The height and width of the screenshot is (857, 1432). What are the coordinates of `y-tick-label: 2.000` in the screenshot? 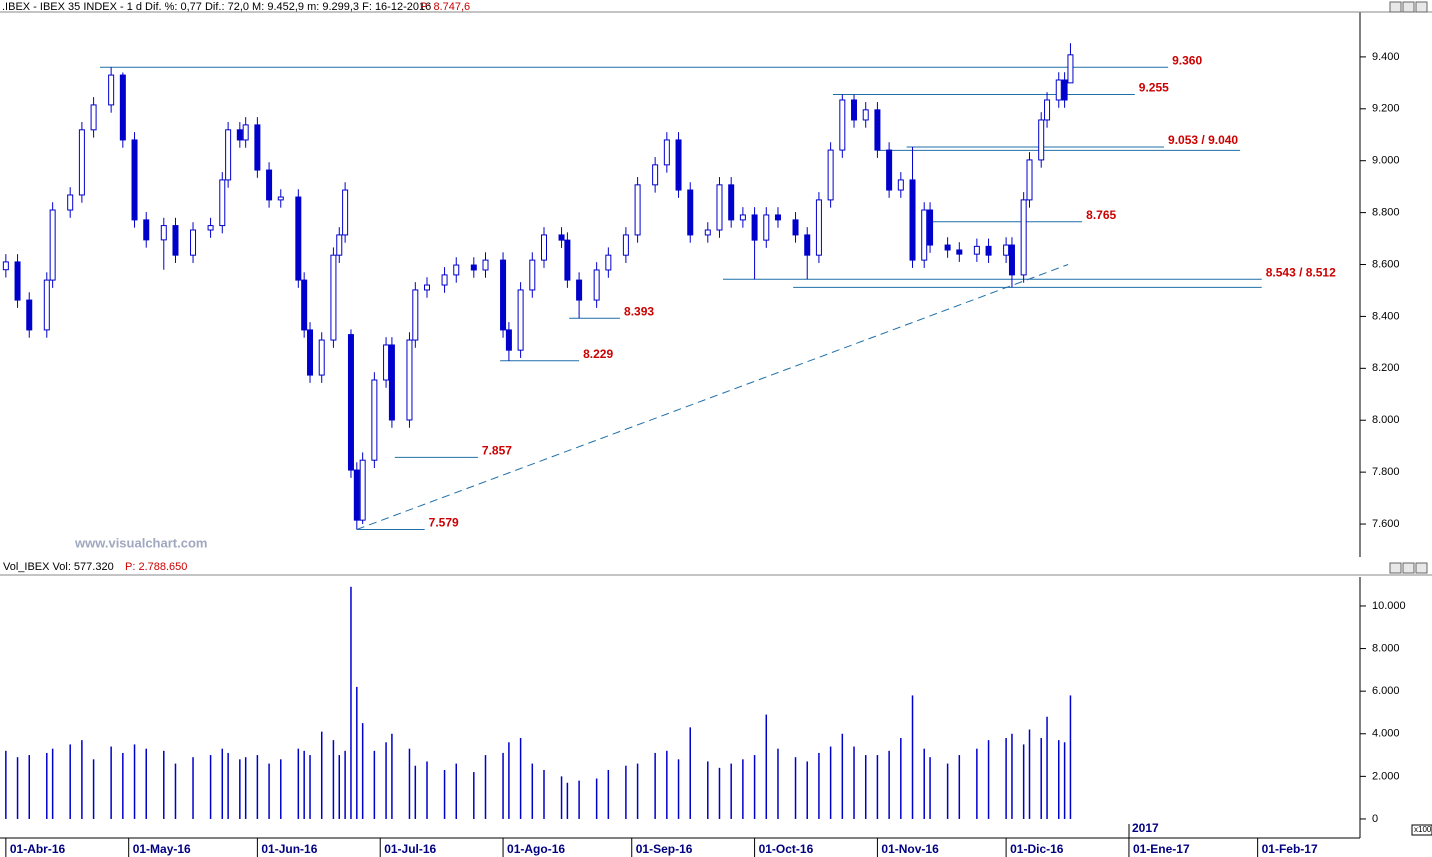 It's located at (1386, 776).